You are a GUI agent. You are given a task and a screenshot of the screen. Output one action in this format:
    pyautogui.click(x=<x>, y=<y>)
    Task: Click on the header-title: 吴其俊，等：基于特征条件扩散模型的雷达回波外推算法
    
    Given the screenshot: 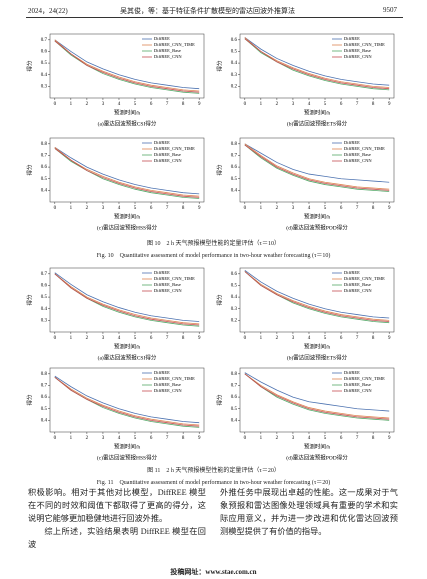 What is the action you would take?
    pyautogui.click(x=207, y=11)
    